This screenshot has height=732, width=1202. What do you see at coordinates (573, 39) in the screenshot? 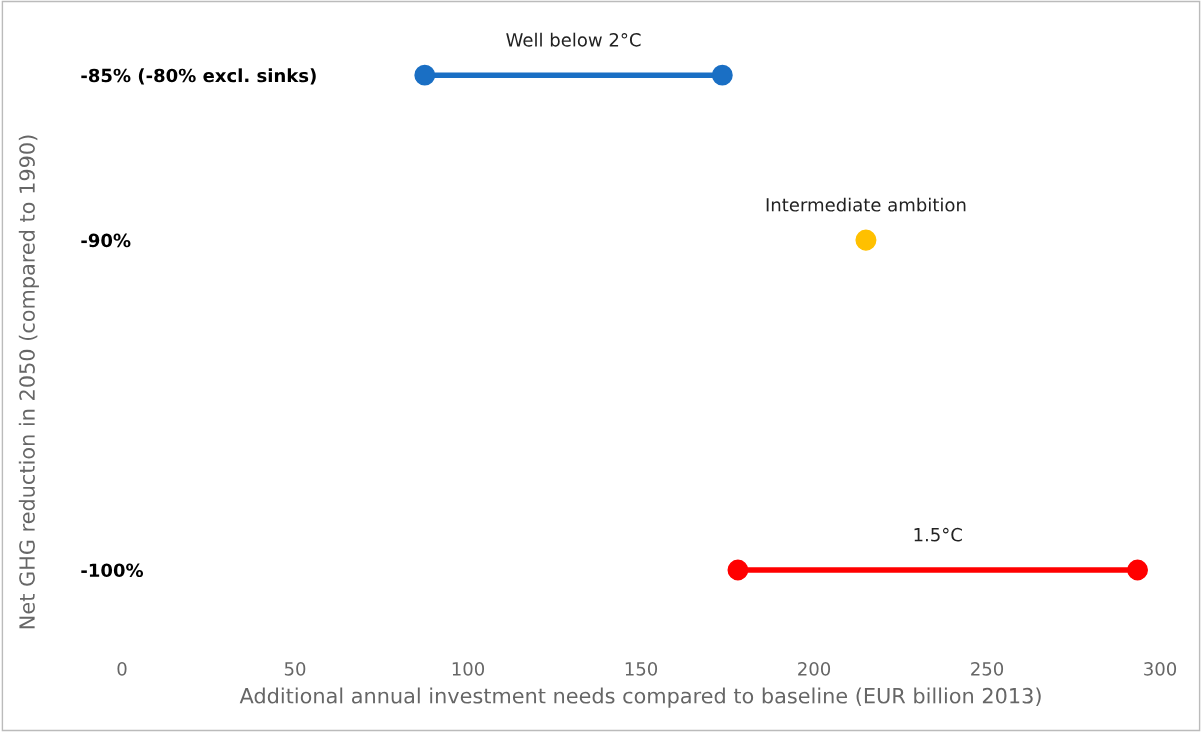
I see `series-label: Well below 2°C` at bounding box center [573, 39].